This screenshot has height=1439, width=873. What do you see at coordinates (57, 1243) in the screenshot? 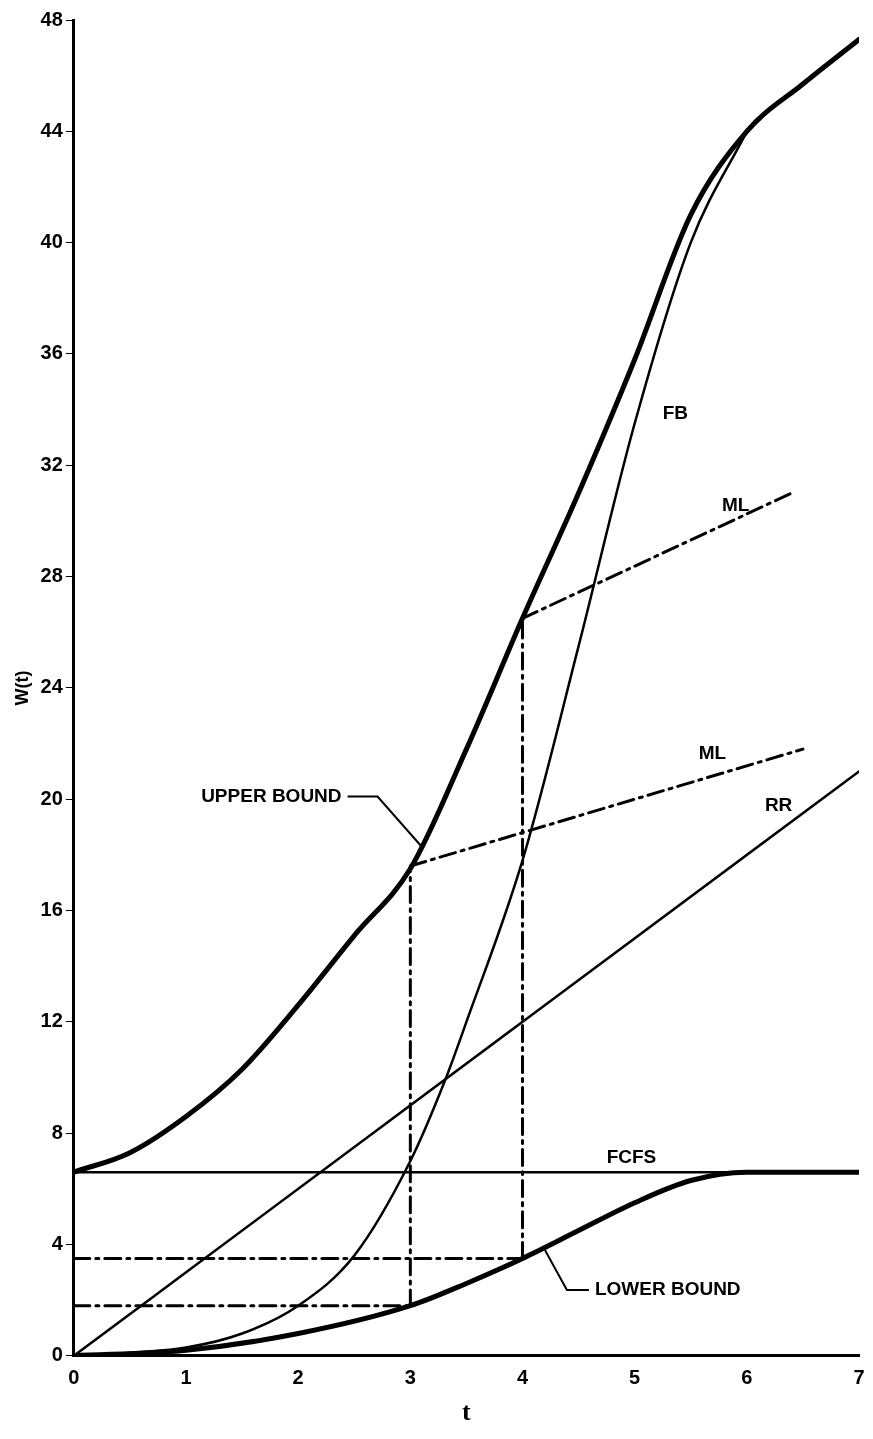
I see `y-tick-label: 4` at bounding box center [57, 1243].